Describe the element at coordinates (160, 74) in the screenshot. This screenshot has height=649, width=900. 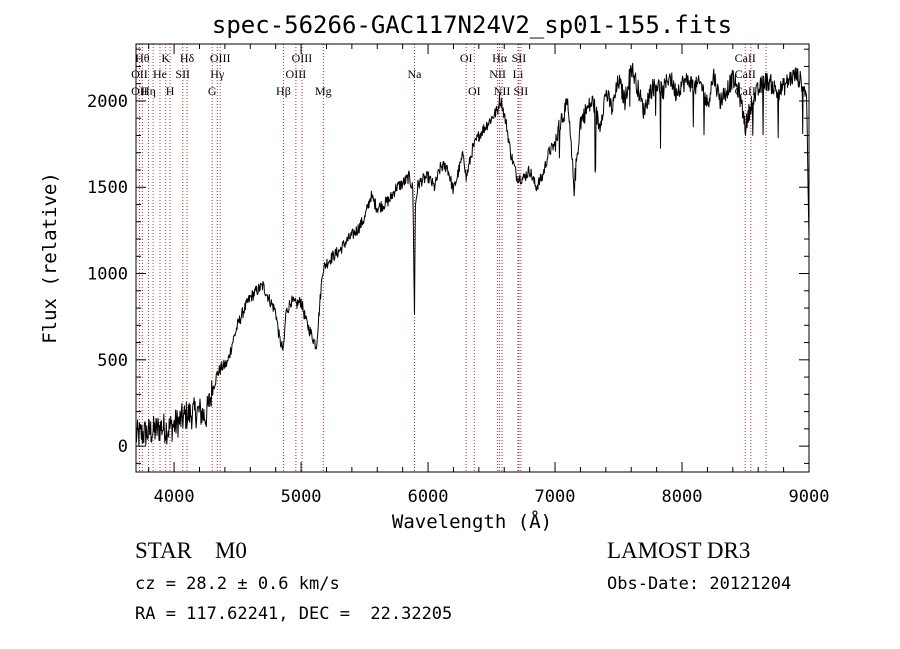
I see `spectral-line-label: He` at that location.